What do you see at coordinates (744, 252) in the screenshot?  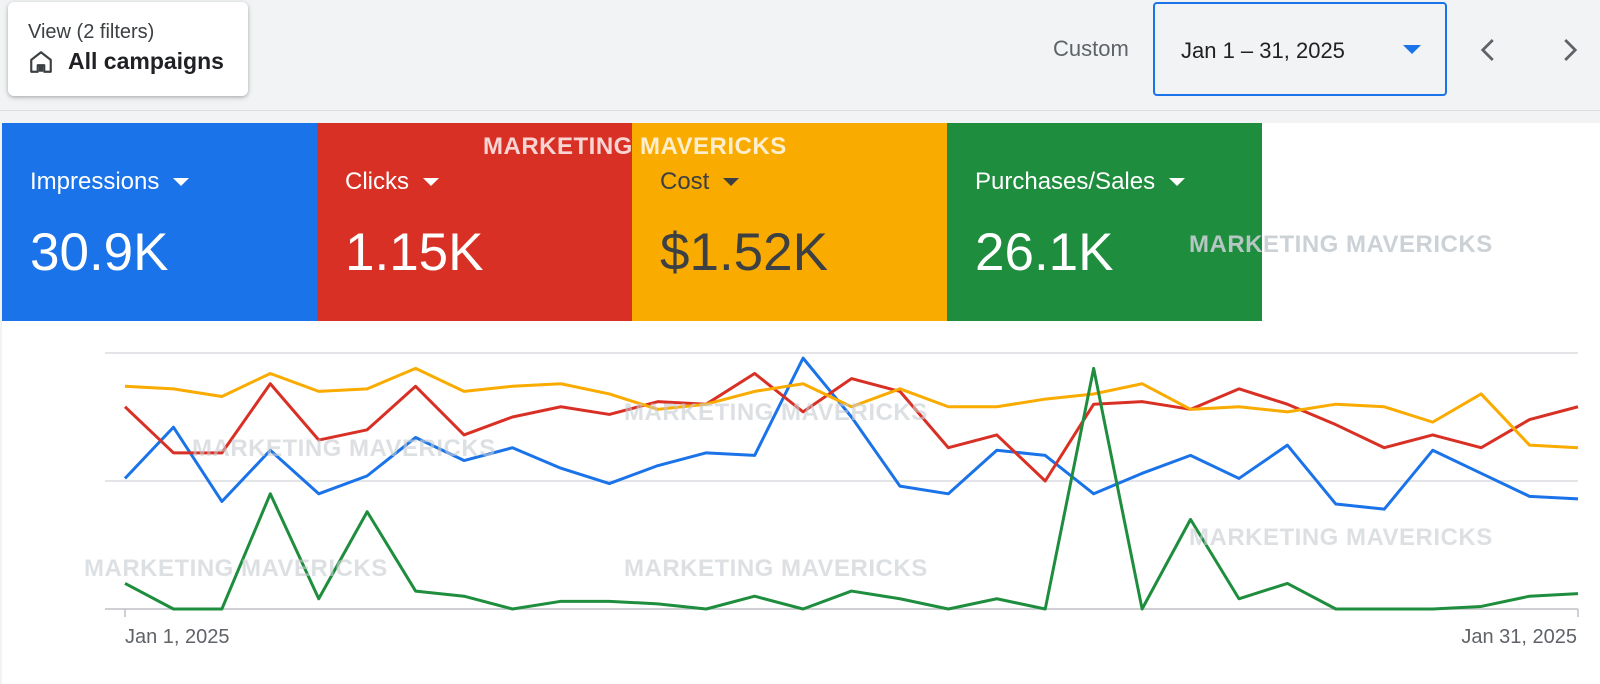 I see `metric-value: $1.52K` at bounding box center [744, 252].